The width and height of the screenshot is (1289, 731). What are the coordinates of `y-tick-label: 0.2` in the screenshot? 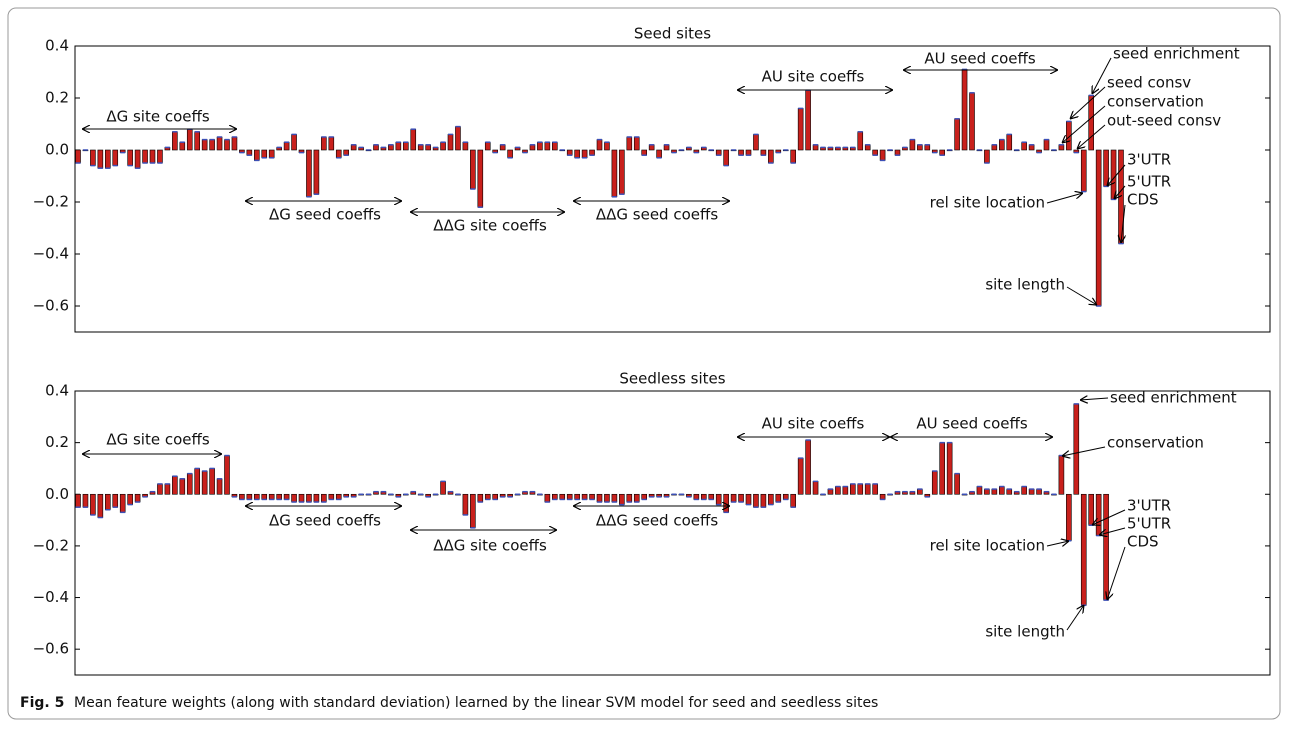 It's located at (57, 98).